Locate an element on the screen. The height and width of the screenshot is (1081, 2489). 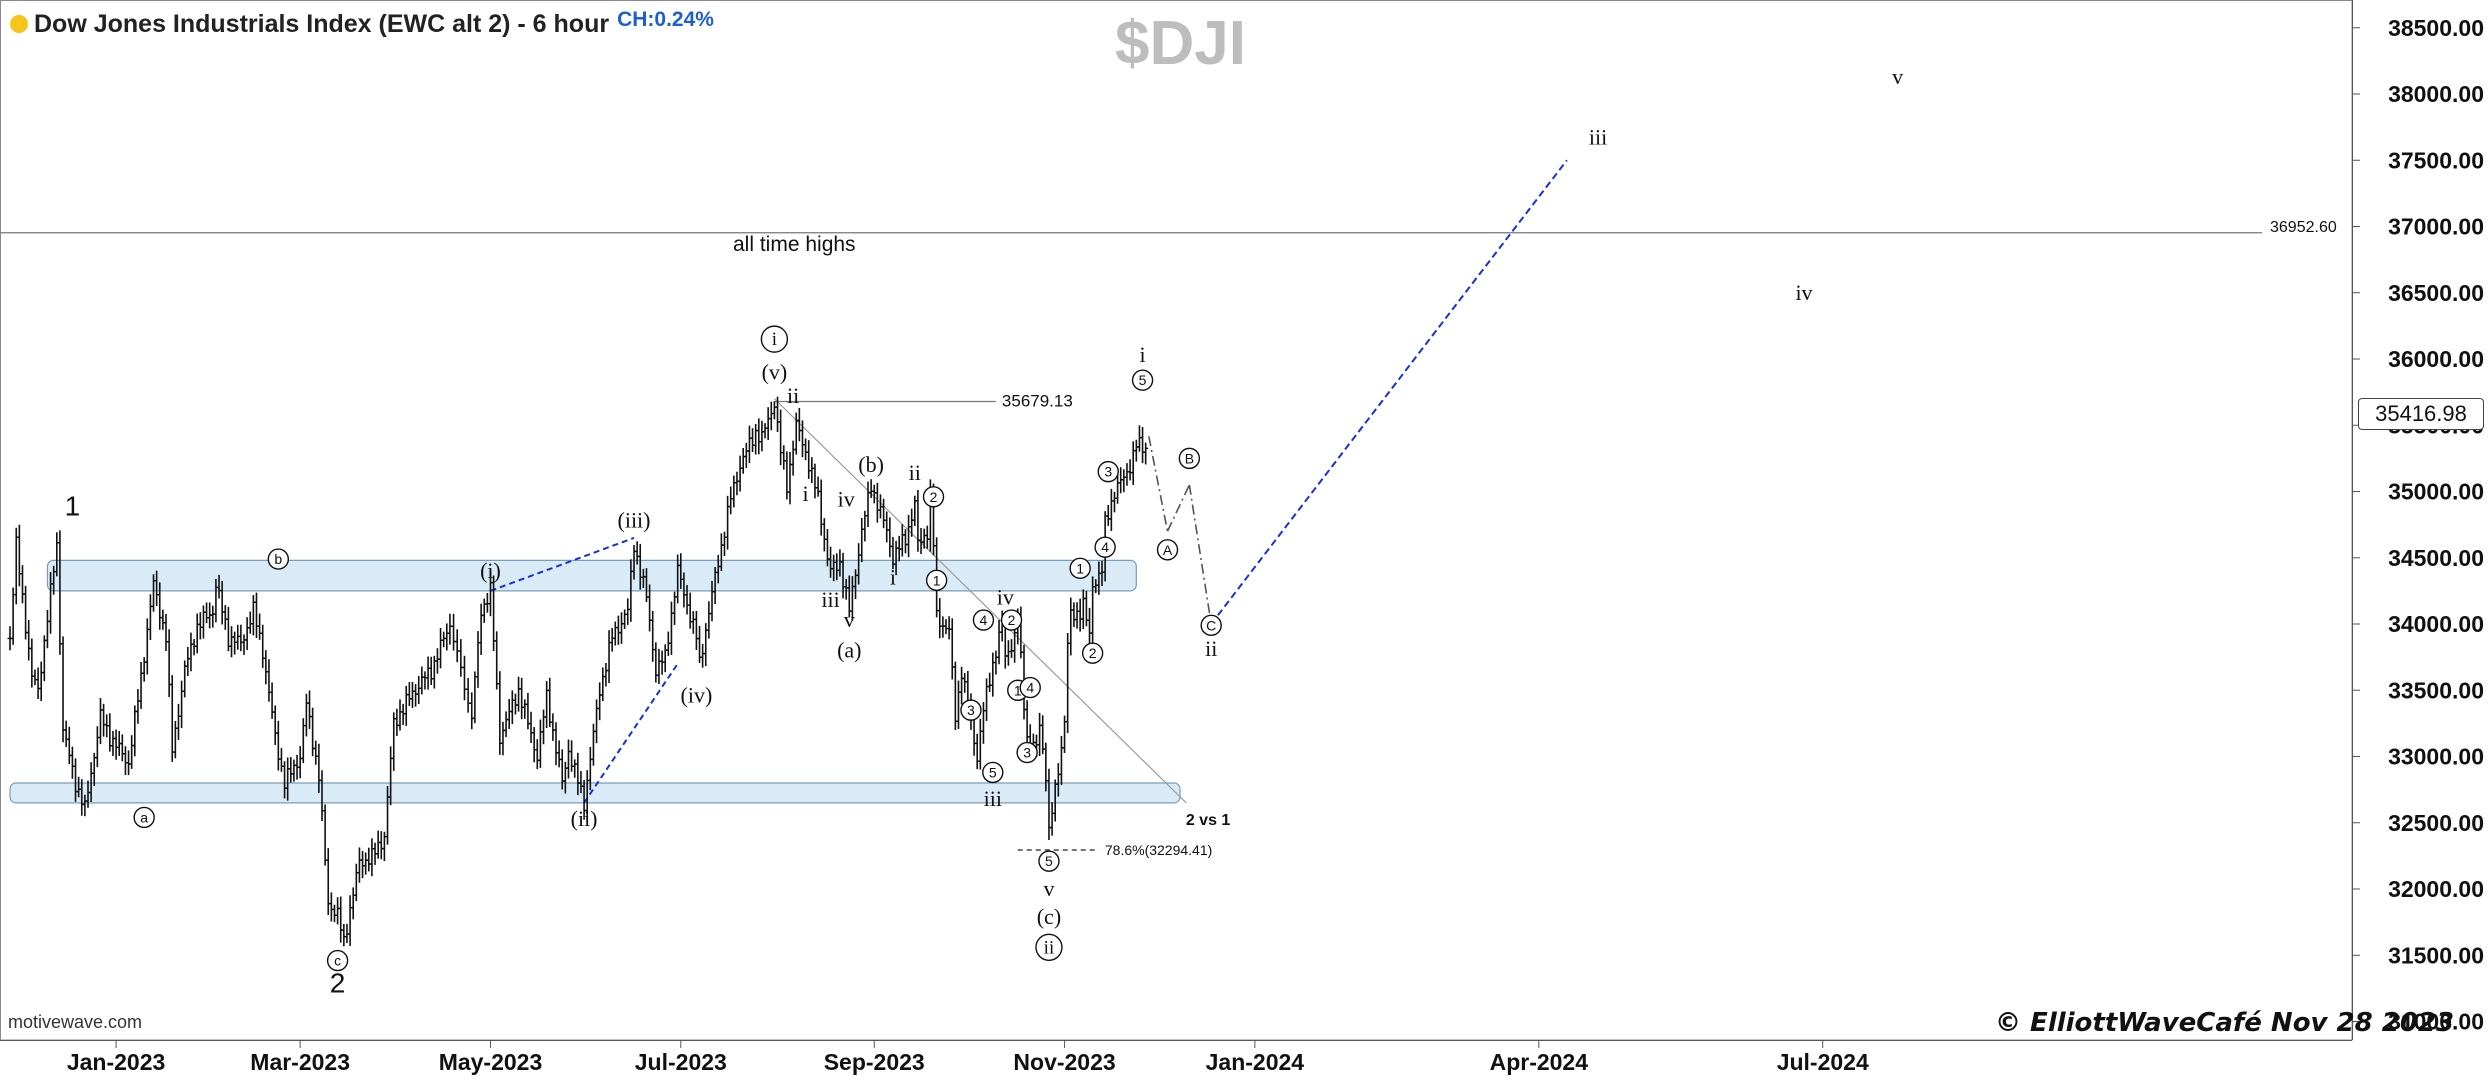
wave-label-42: B is located at coordinates (1189, 458).